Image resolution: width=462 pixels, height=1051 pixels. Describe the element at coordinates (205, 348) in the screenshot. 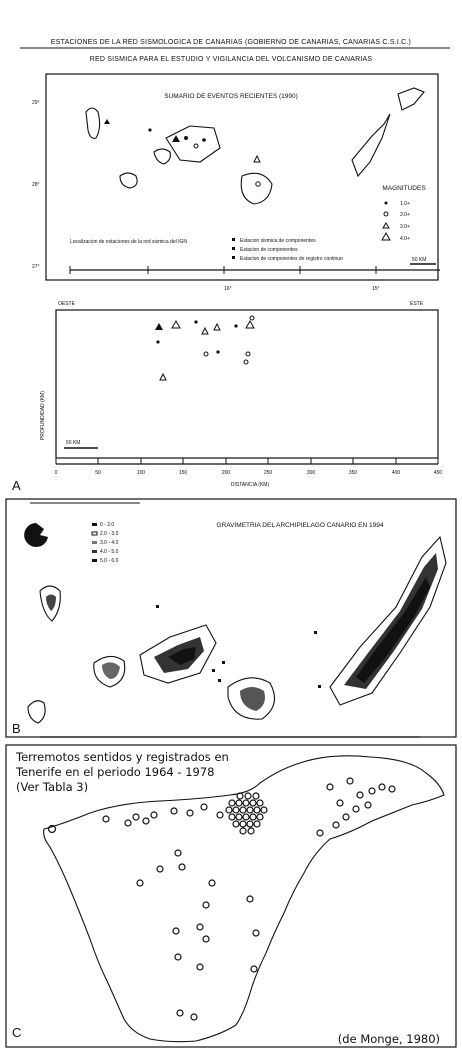

I see `section-hypocenters` at that location.